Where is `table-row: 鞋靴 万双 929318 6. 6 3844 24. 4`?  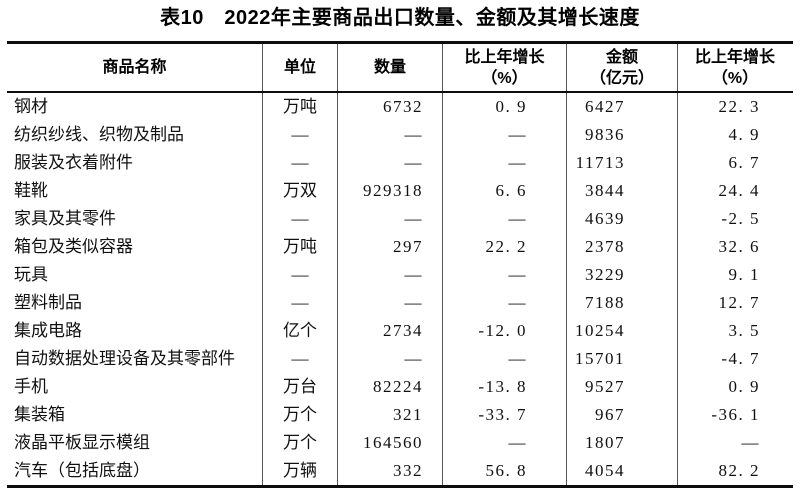
table-row: 鞋靴 万双 929318 6. 6 3844 24. 4 is located at coordinates (400, 191).